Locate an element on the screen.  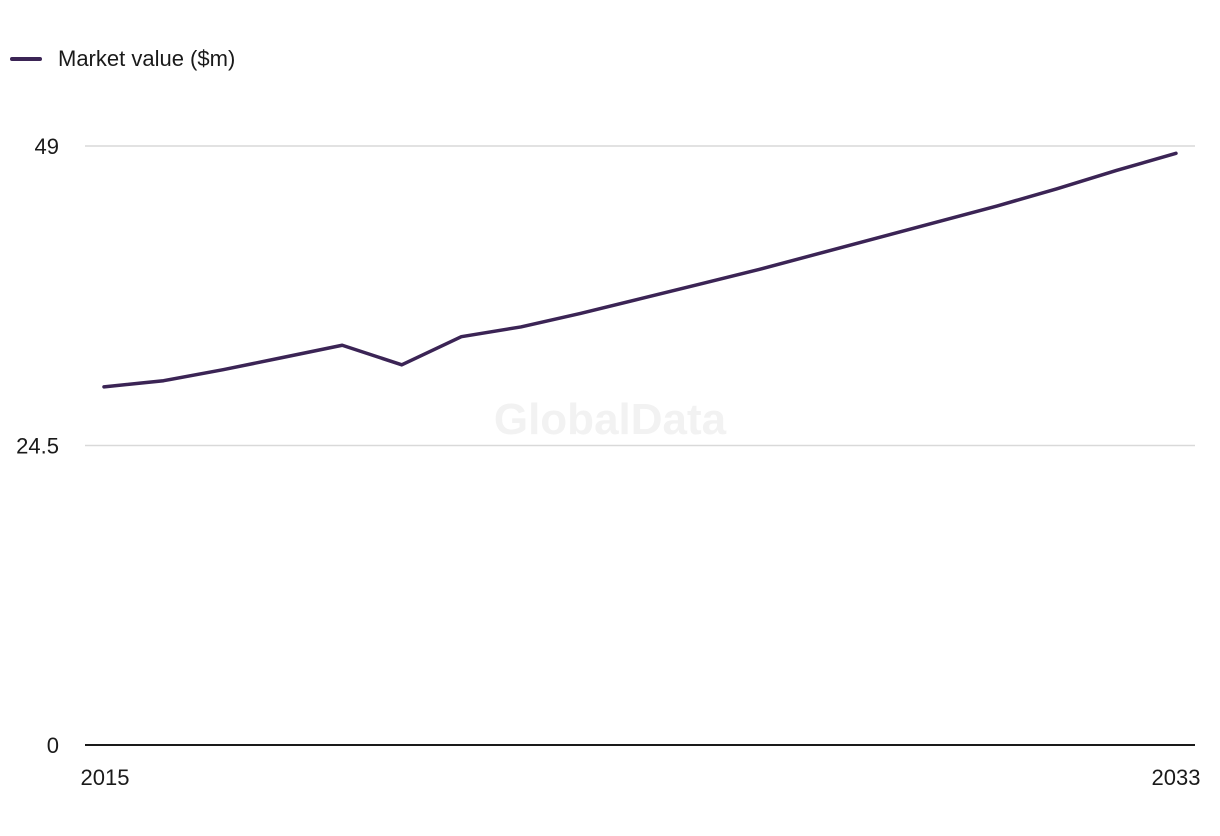
y-tick-label: 24.5 is located at coordinates (37, 446).